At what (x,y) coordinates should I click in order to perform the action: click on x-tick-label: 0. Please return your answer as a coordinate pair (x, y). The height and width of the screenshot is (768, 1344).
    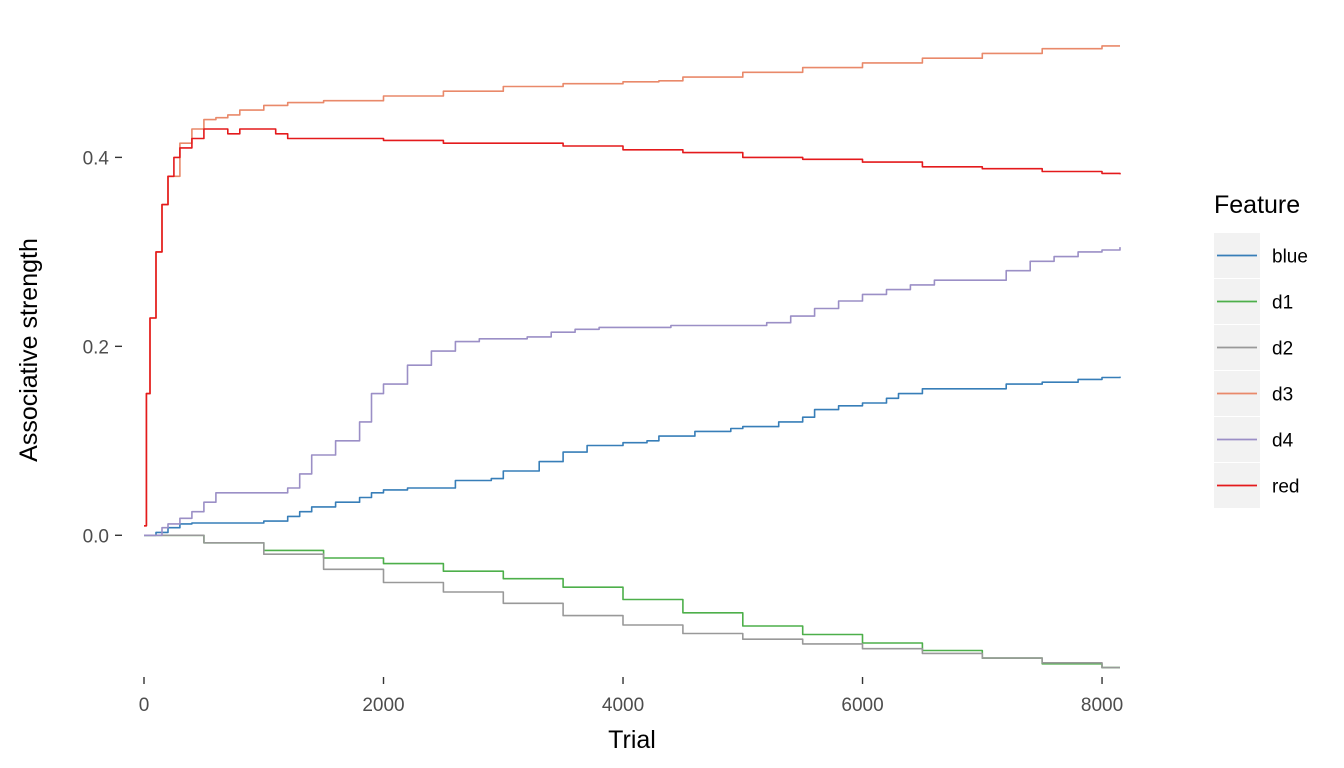
    Looking at the image, I should click on (144, 705).